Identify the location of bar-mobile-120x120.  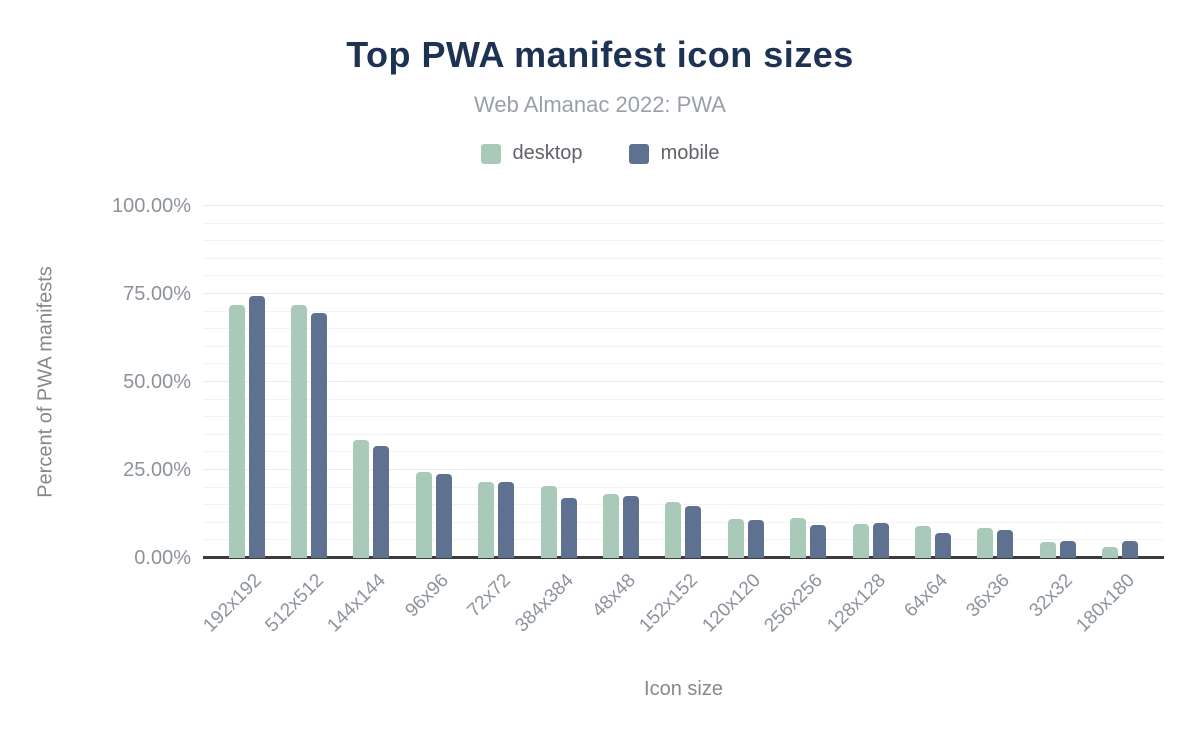
(755, 539).